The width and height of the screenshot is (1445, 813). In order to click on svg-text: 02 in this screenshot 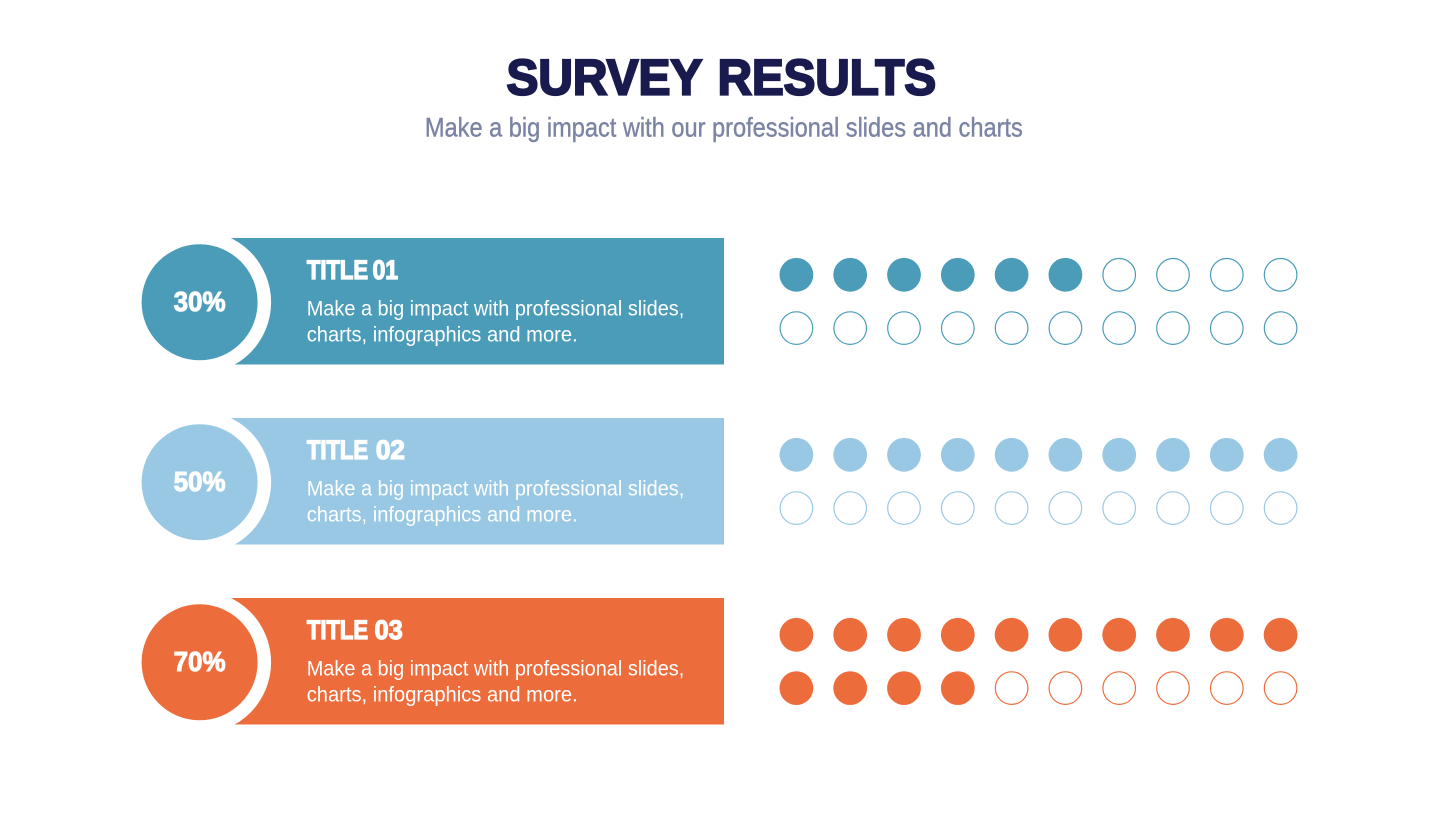, I will do `click(390, 450)`.